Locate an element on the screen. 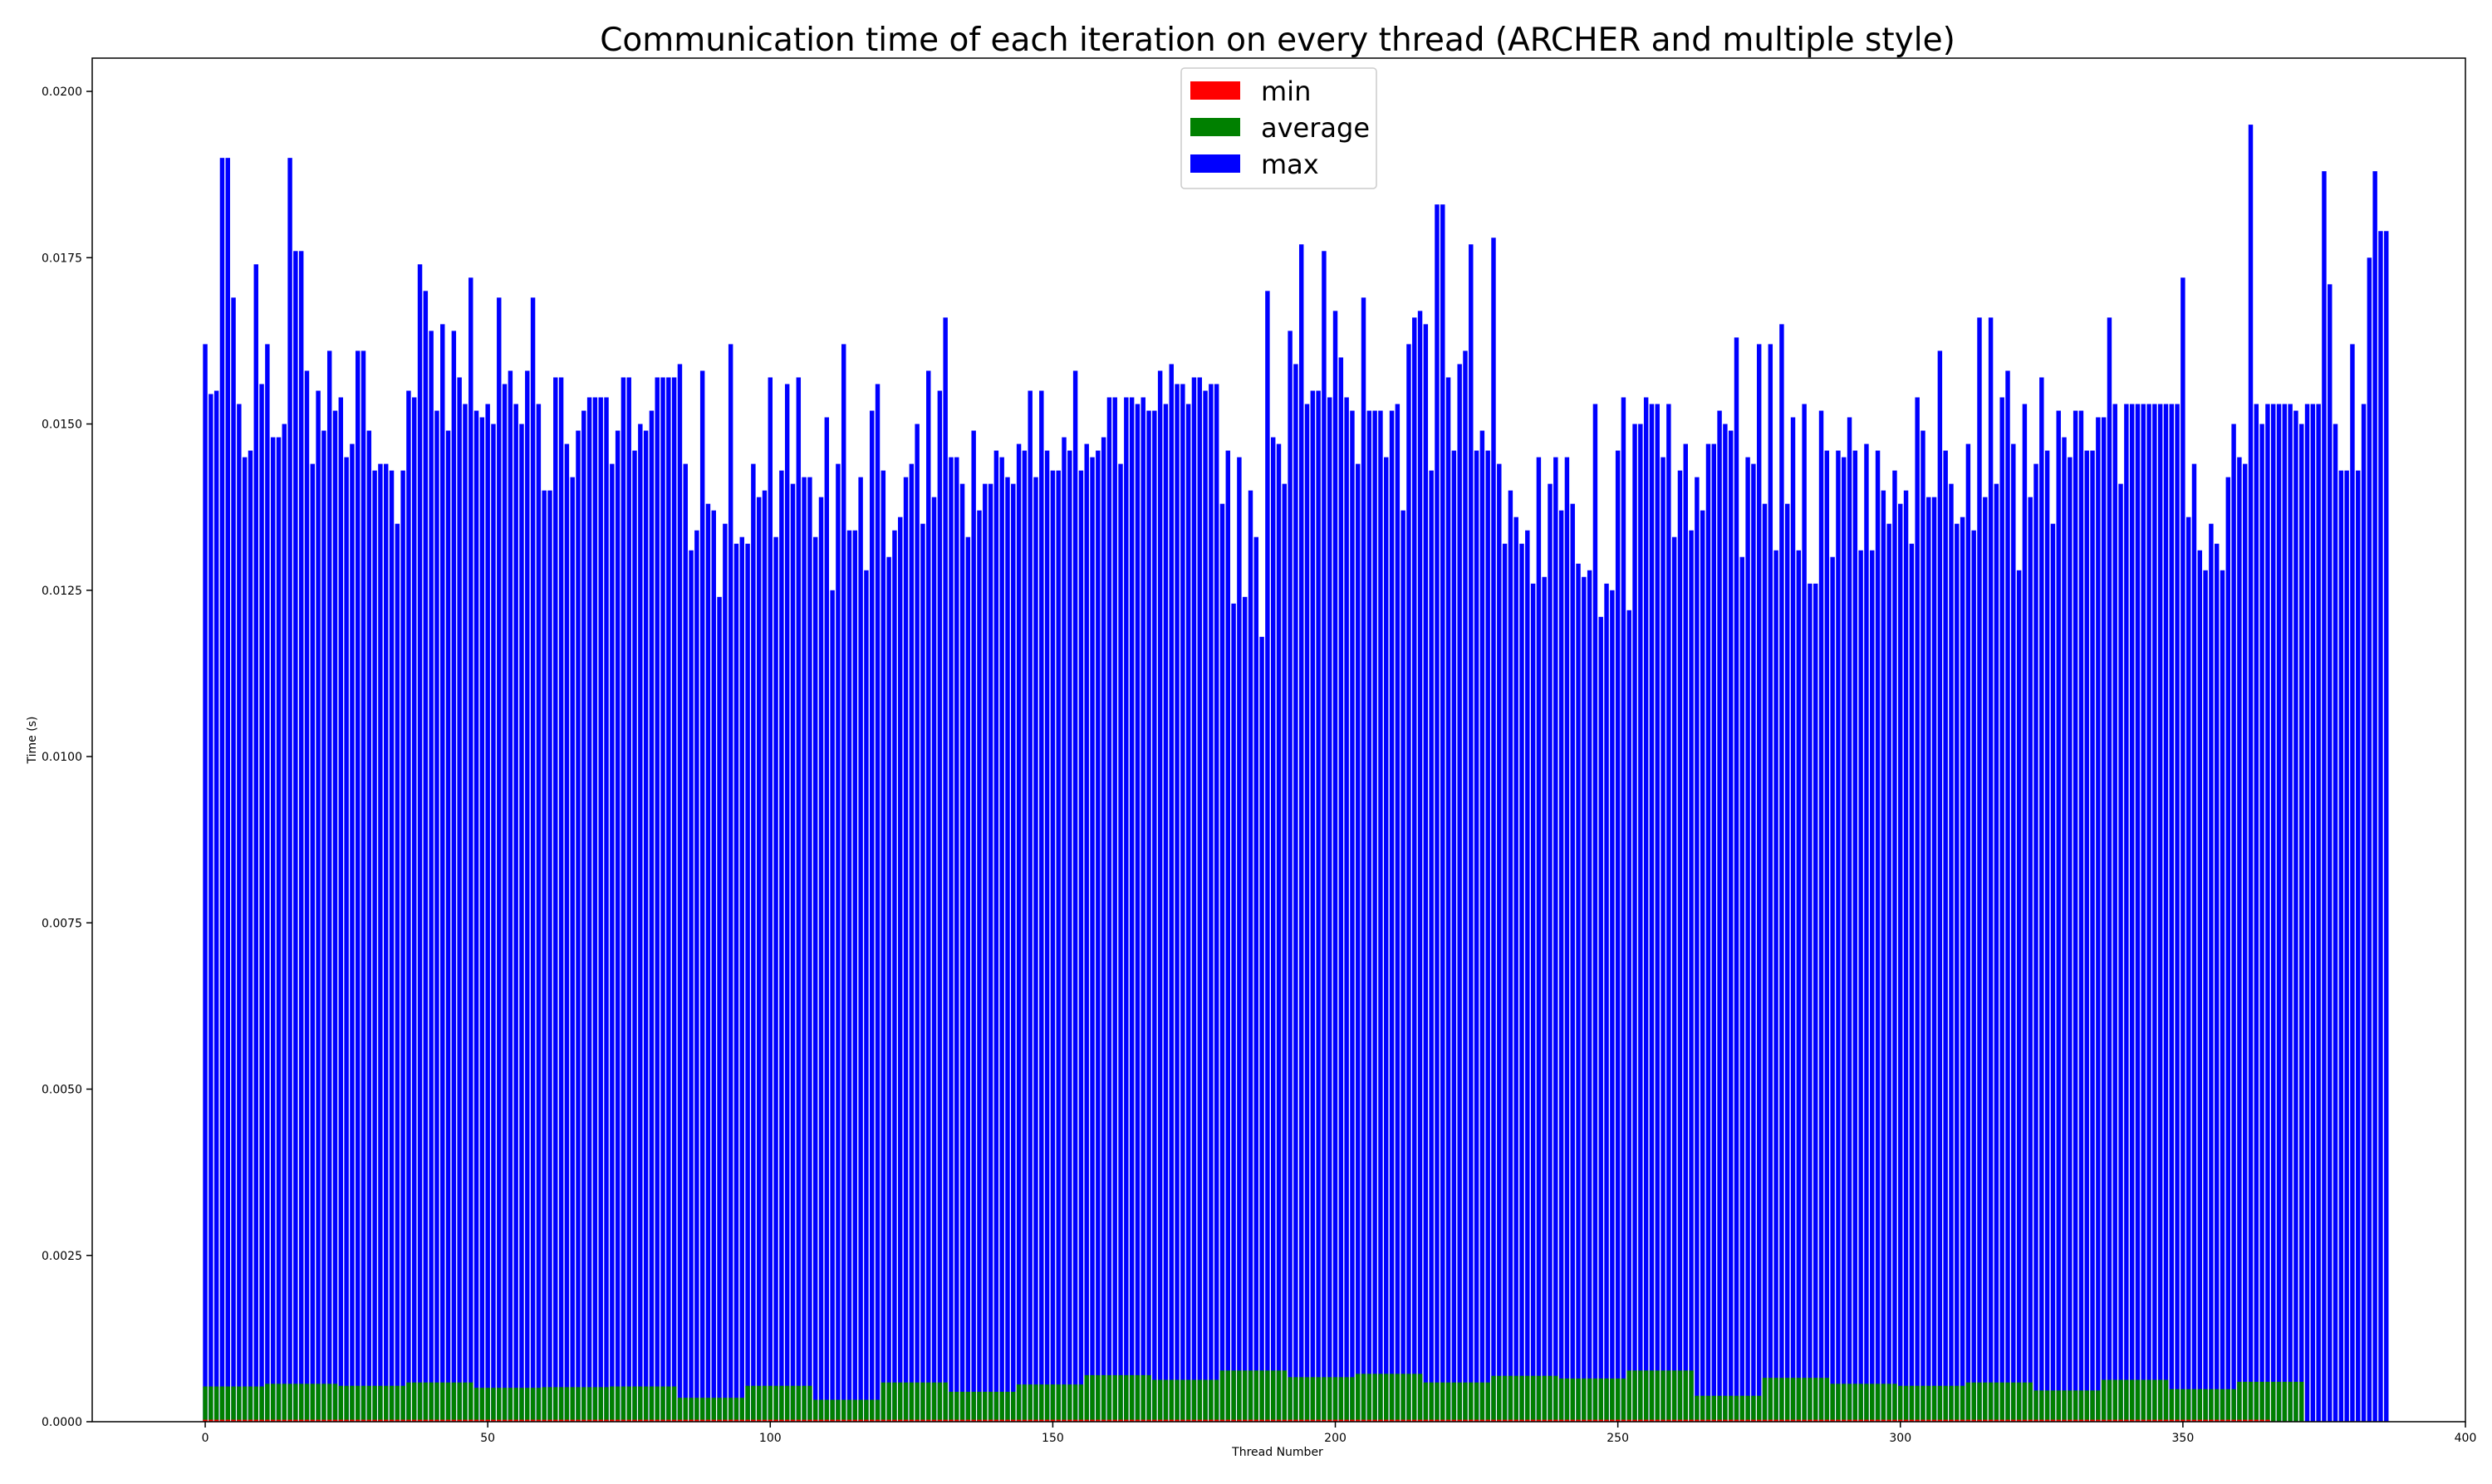 This screenshot has width=2492, height=1484. y-tick-label: 0.0000 is located at coordinates (62, 1422).